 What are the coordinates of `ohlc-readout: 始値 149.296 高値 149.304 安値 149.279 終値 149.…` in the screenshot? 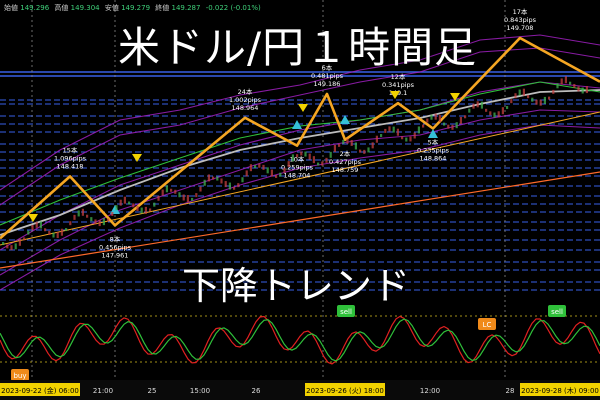 It's located at (134, 8).